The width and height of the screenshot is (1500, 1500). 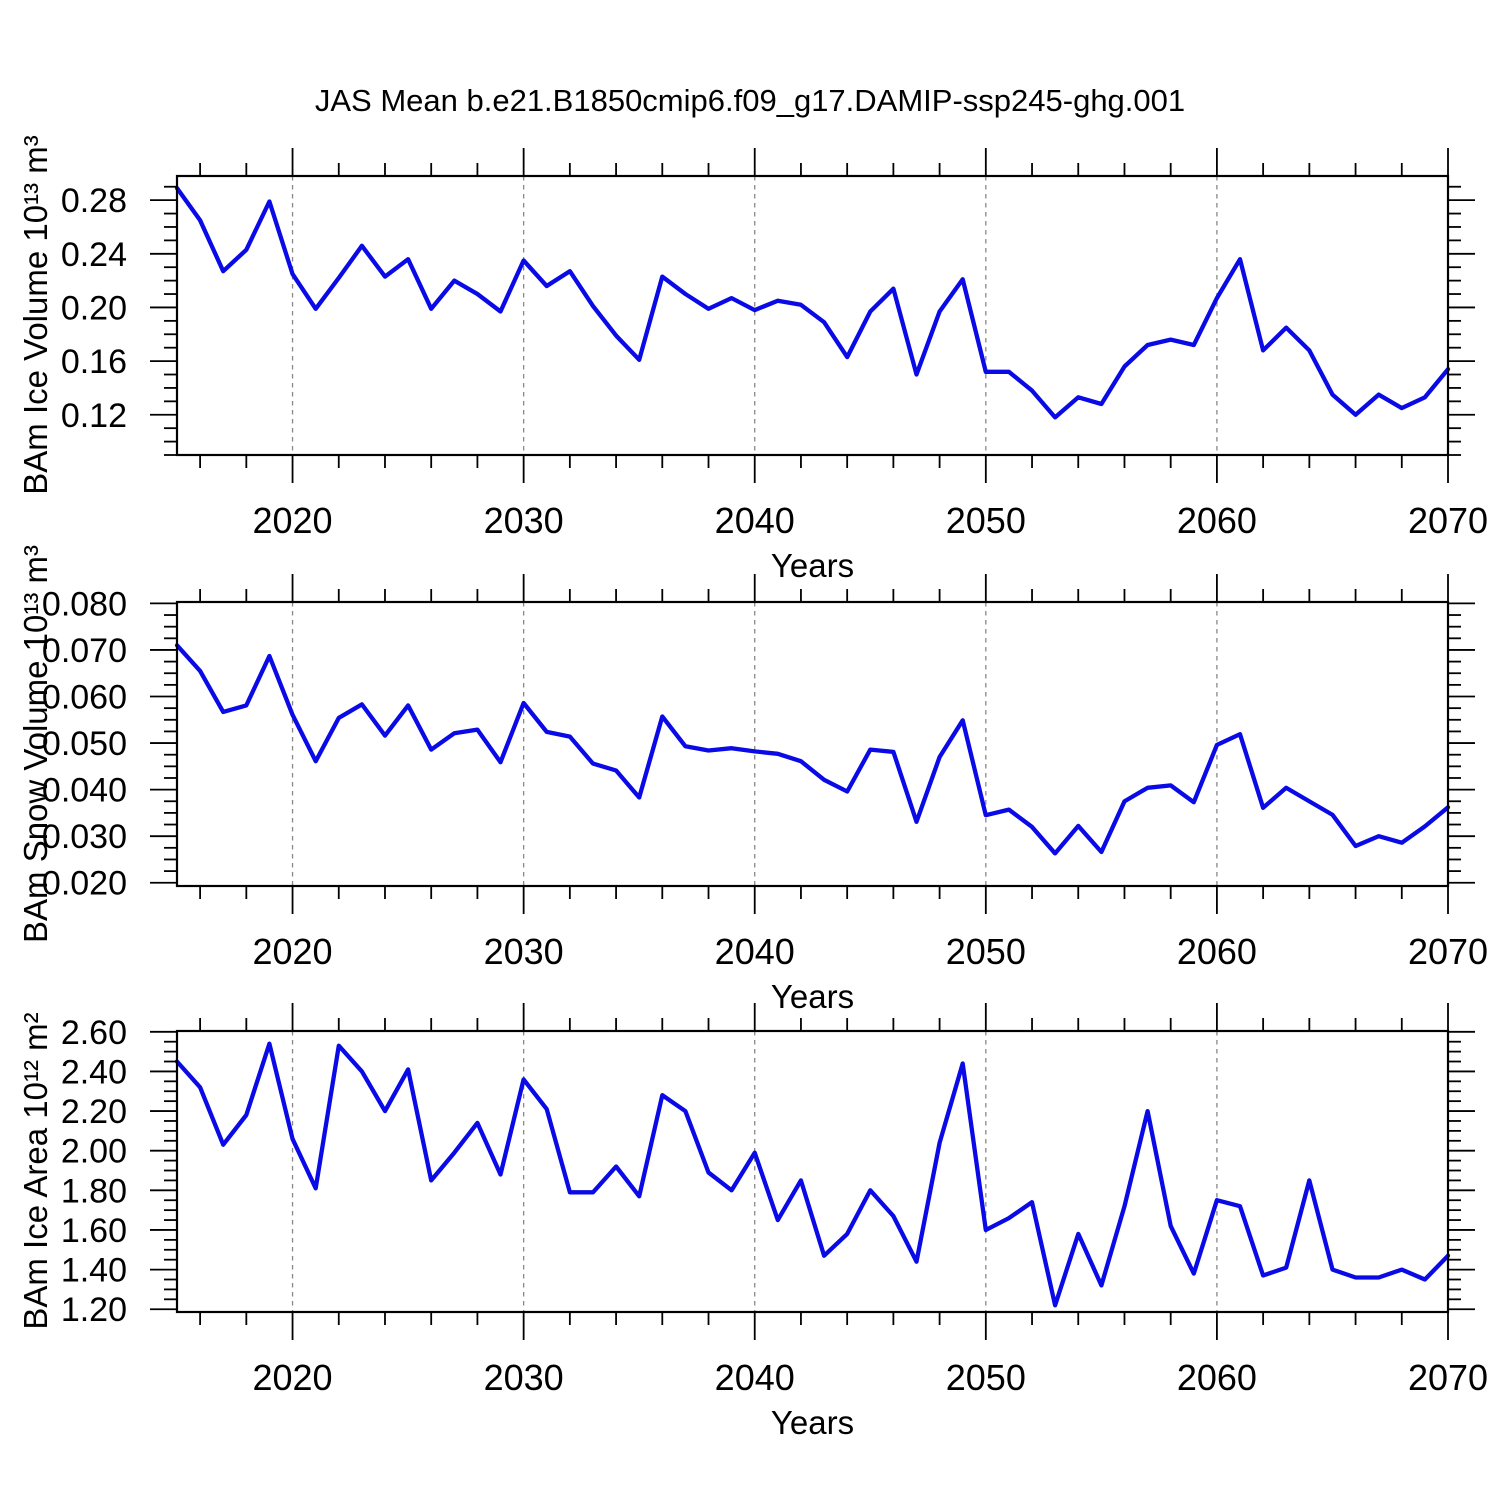 I want to click on y-tick-label: 1.40, so click(x=94, y=1271).